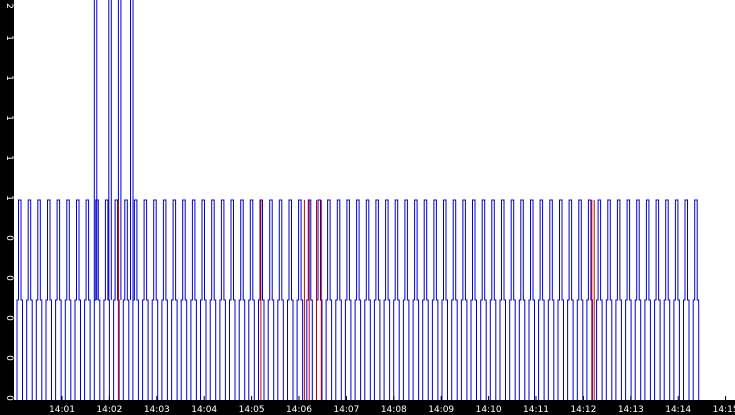 The width and height of the screenshot is (735, 415). Describe the element at coordinates (299, 410) in the screenshot. I see `x-tick-label: 14:06` at that location.